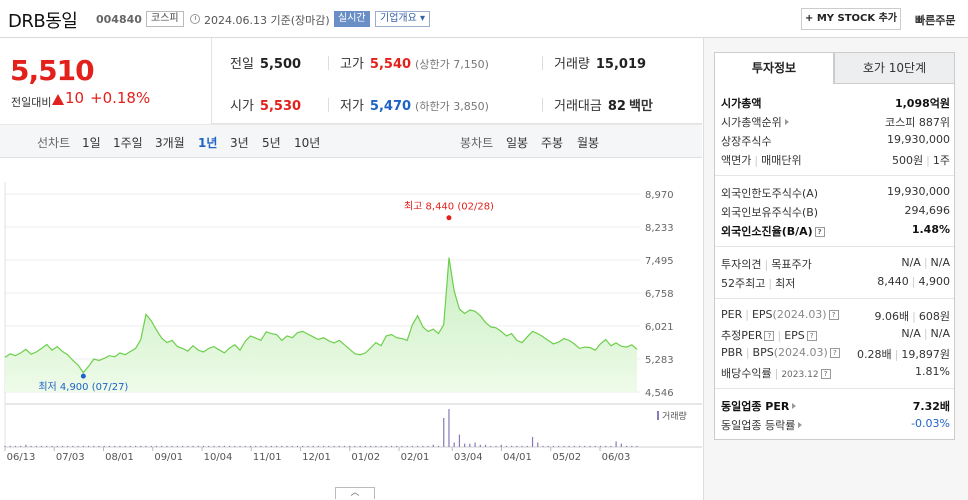 This screenshot has width=968, height=500. What do you see at coordinates (91, 143) in the screenshot?
I see `tab-1day: 1일` at bounding box center [91, 143].